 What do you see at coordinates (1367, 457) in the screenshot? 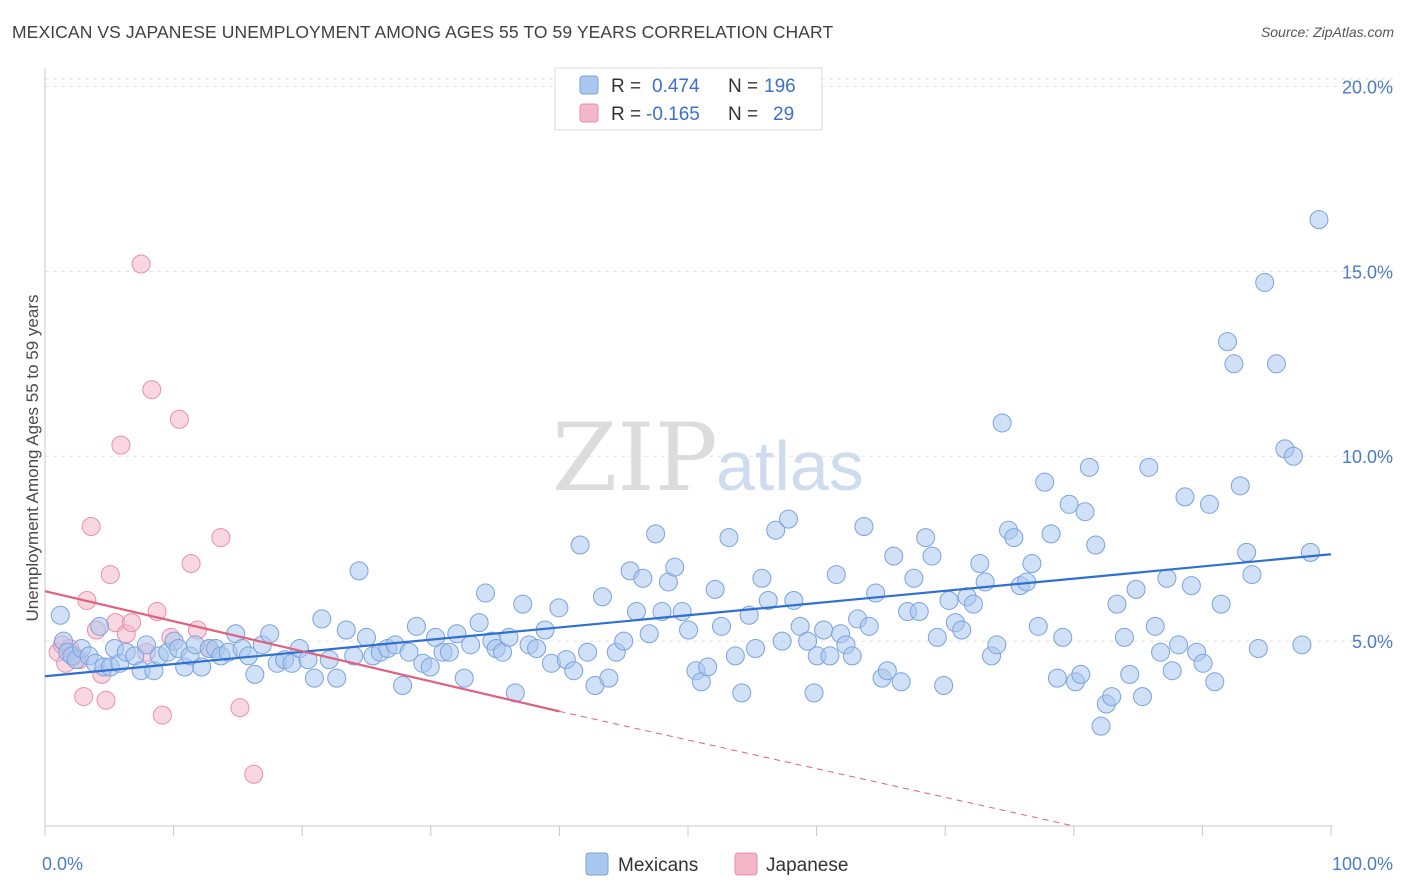
I see `y-tick-label: 10.0%` at bounding box center [1367, 457].